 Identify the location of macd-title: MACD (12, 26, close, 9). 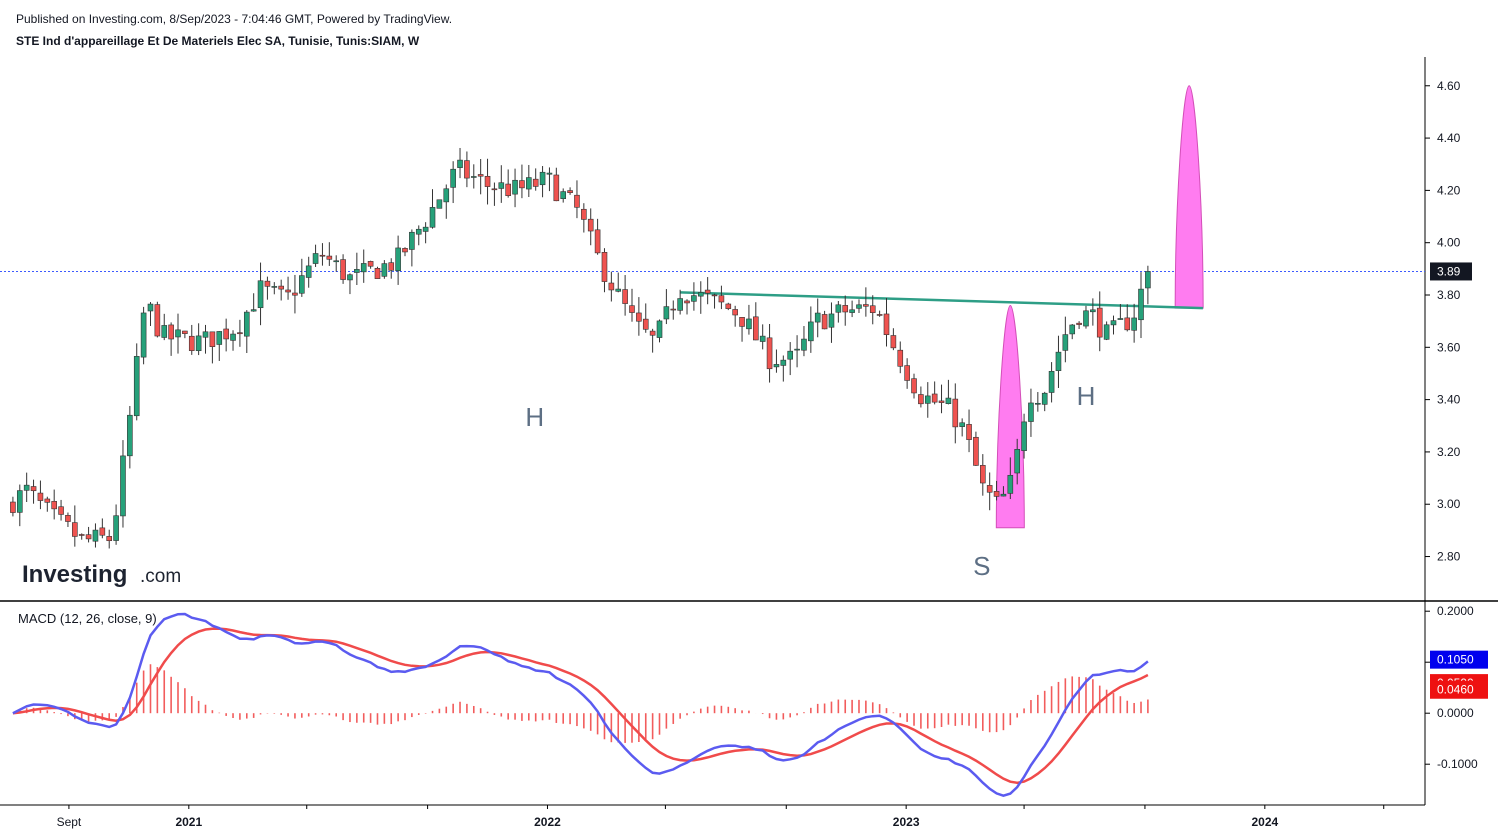
(87, 618).